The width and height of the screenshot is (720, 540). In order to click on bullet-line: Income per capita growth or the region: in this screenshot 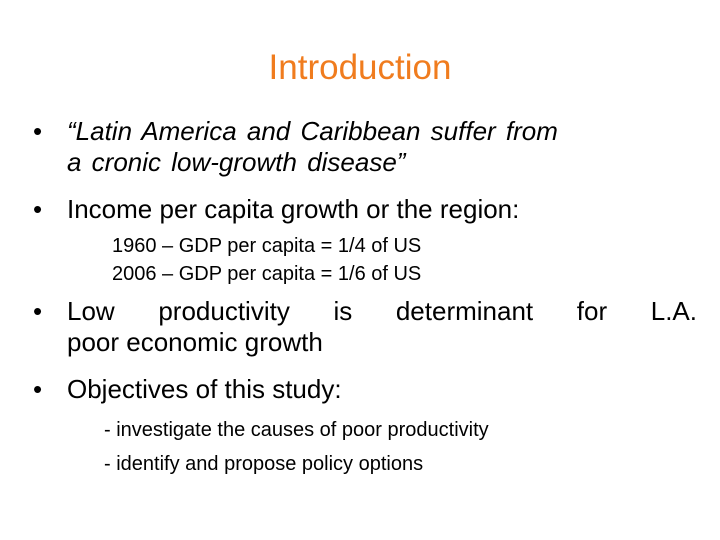, I will do `click(293, 209)`.